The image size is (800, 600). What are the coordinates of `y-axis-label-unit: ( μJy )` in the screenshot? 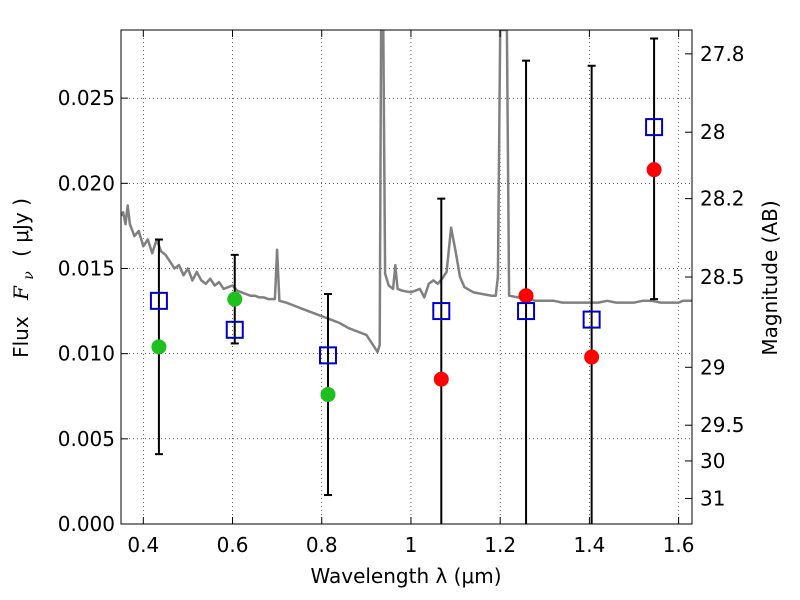 It's located at (21, 227).